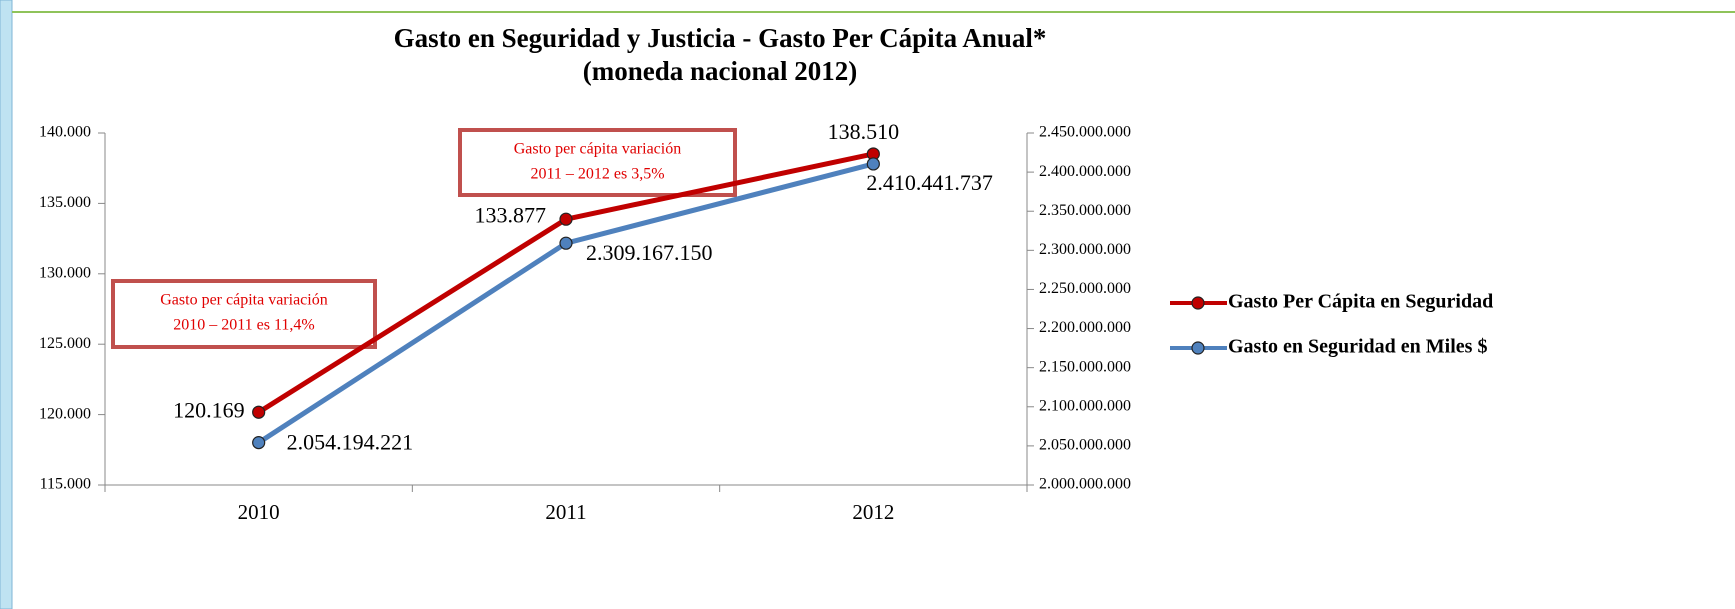  Describe the element at coordinates (864, 131) in the screenshot. I see `data-label: 138.510` at that location.